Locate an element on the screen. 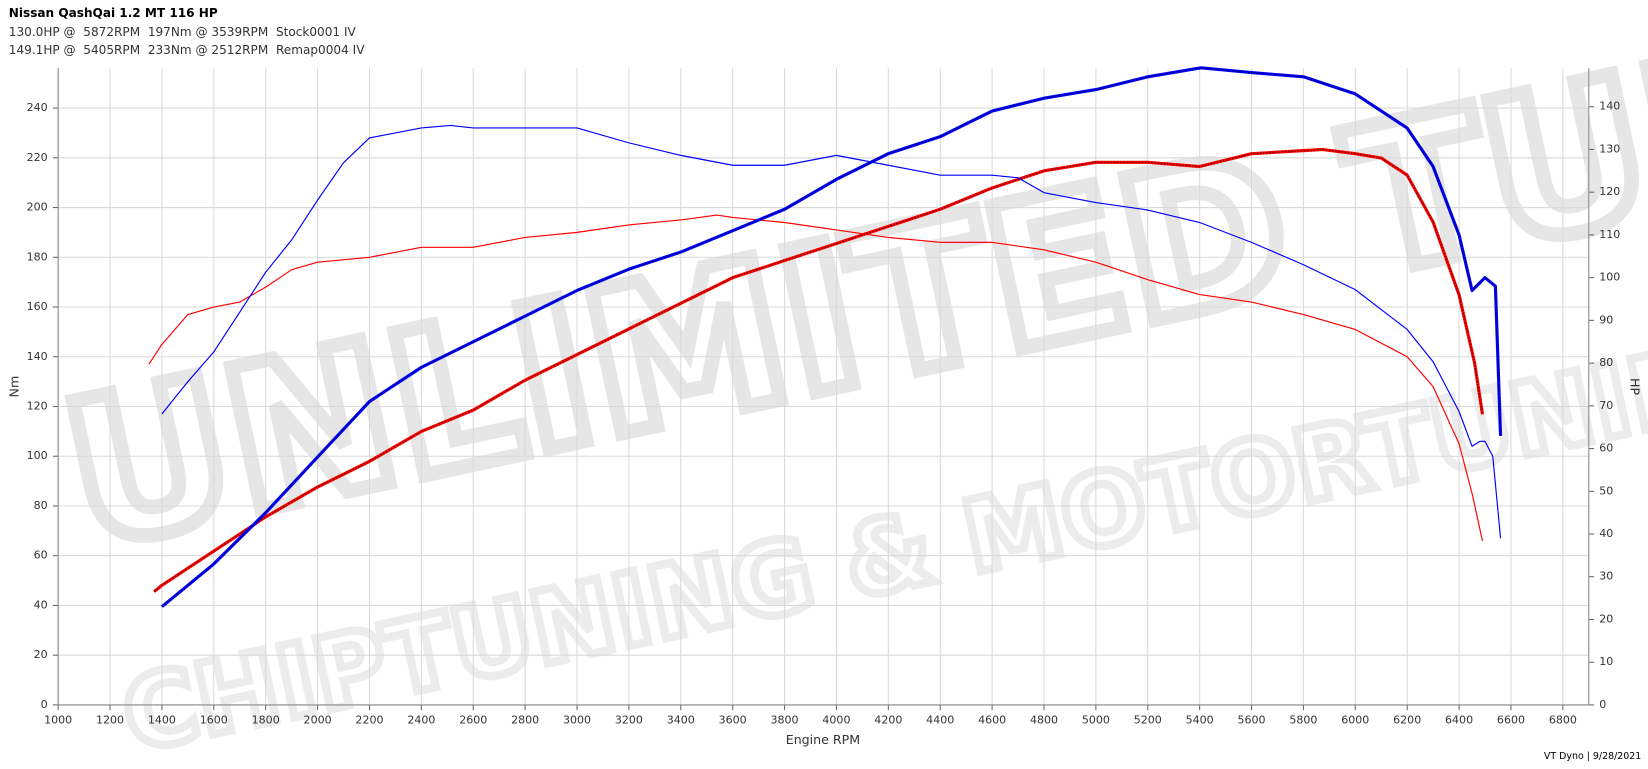  y-tick-label: 180 is located at coordinates (37, 256).